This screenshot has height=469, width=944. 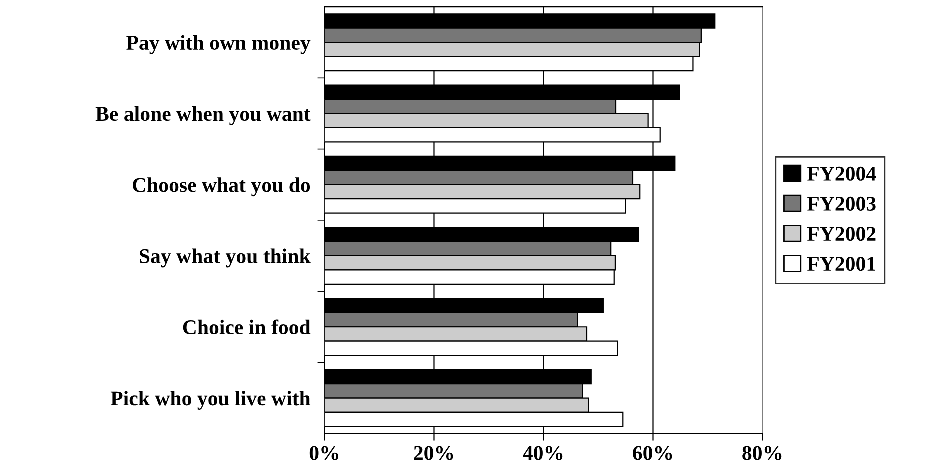 I want to click on x-tick-label: 60%, so click(x=652, y=453).